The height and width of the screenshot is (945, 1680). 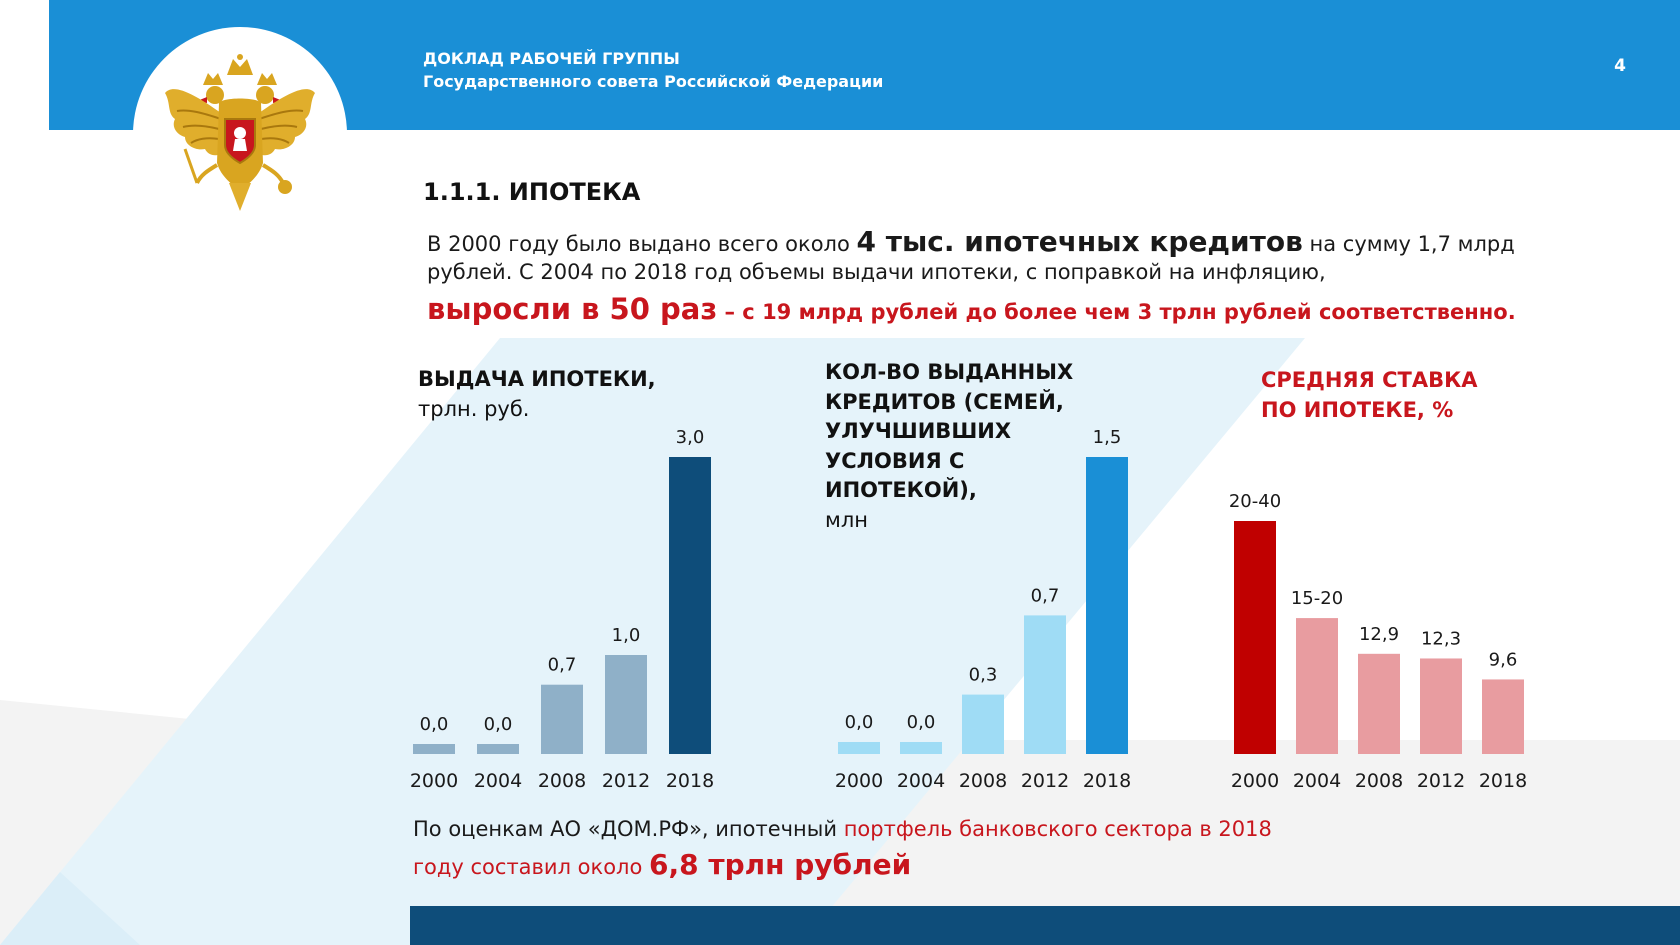 What do you see at coordinates (434, 781) in the screenshot?
I see `chart-1-category-label-2000: 2000` at bounding box center [434, 781].